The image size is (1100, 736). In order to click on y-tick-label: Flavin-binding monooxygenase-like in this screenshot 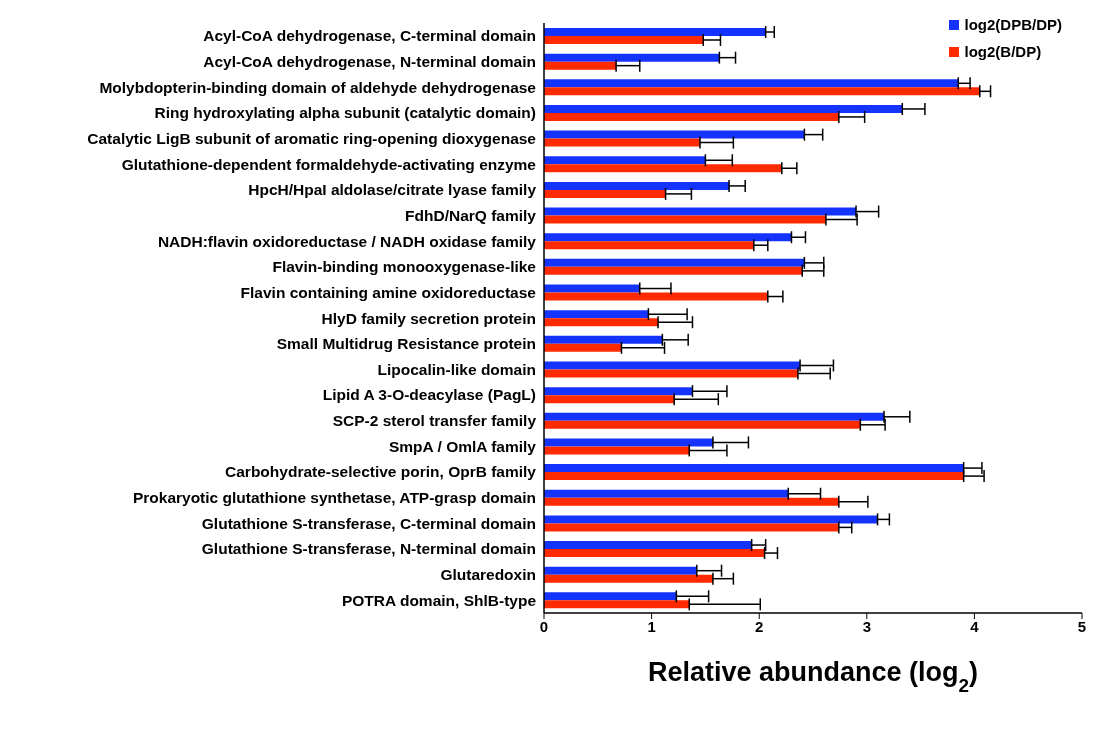, I will do `click(404, 267)`.